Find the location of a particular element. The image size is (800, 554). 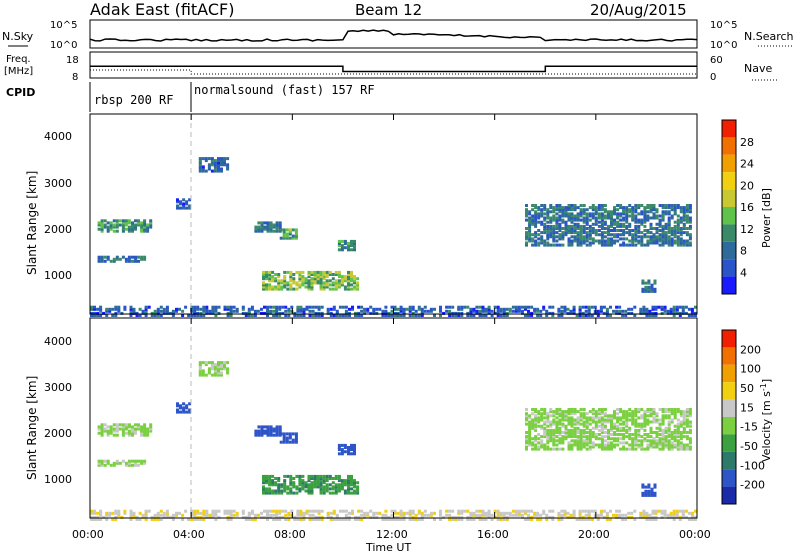

freq-series is located at coordinates (393, 69).